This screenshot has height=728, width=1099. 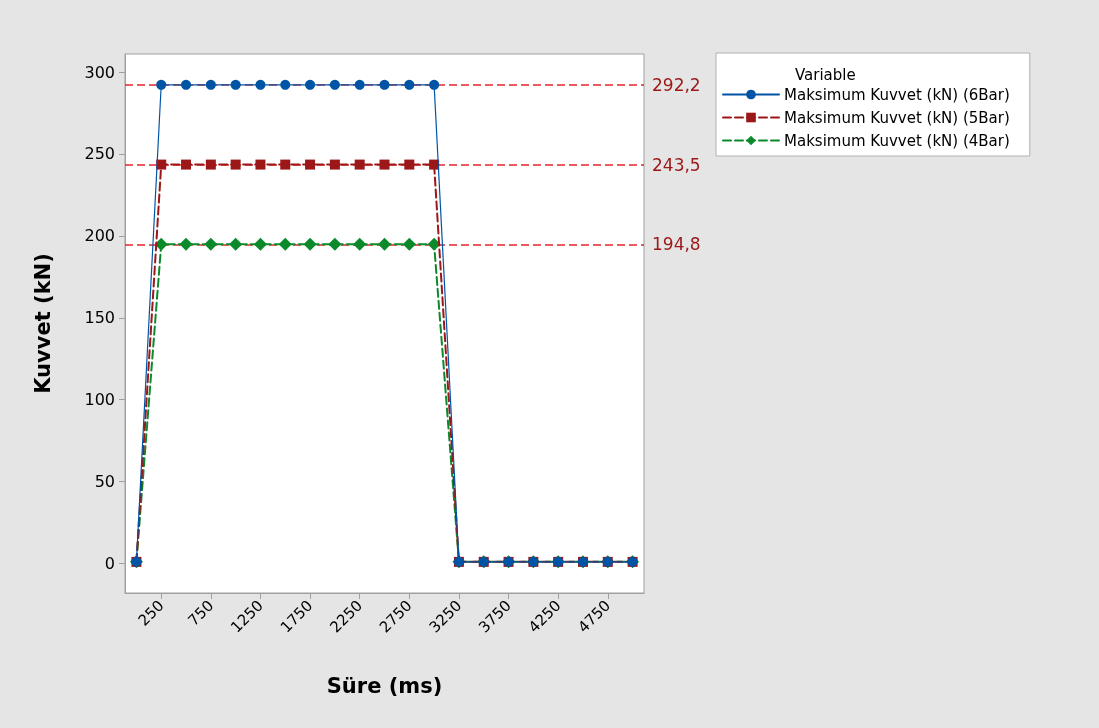 What do you see at coordinates (99, 318) in the screenshot?
I see `y-tick-label: 150` at bounding box center [99, 318].